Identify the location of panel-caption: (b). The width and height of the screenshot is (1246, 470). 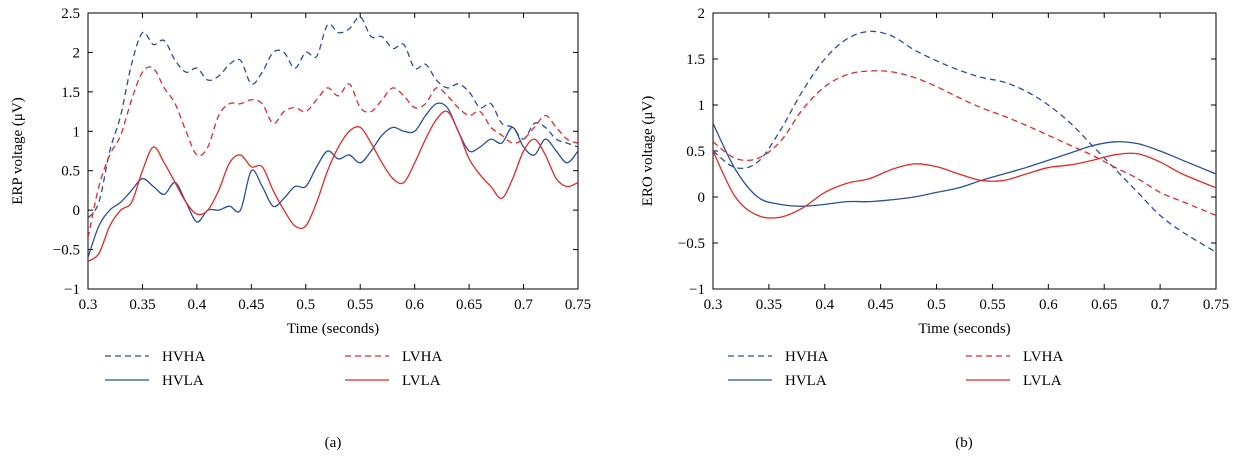
(964, 443).